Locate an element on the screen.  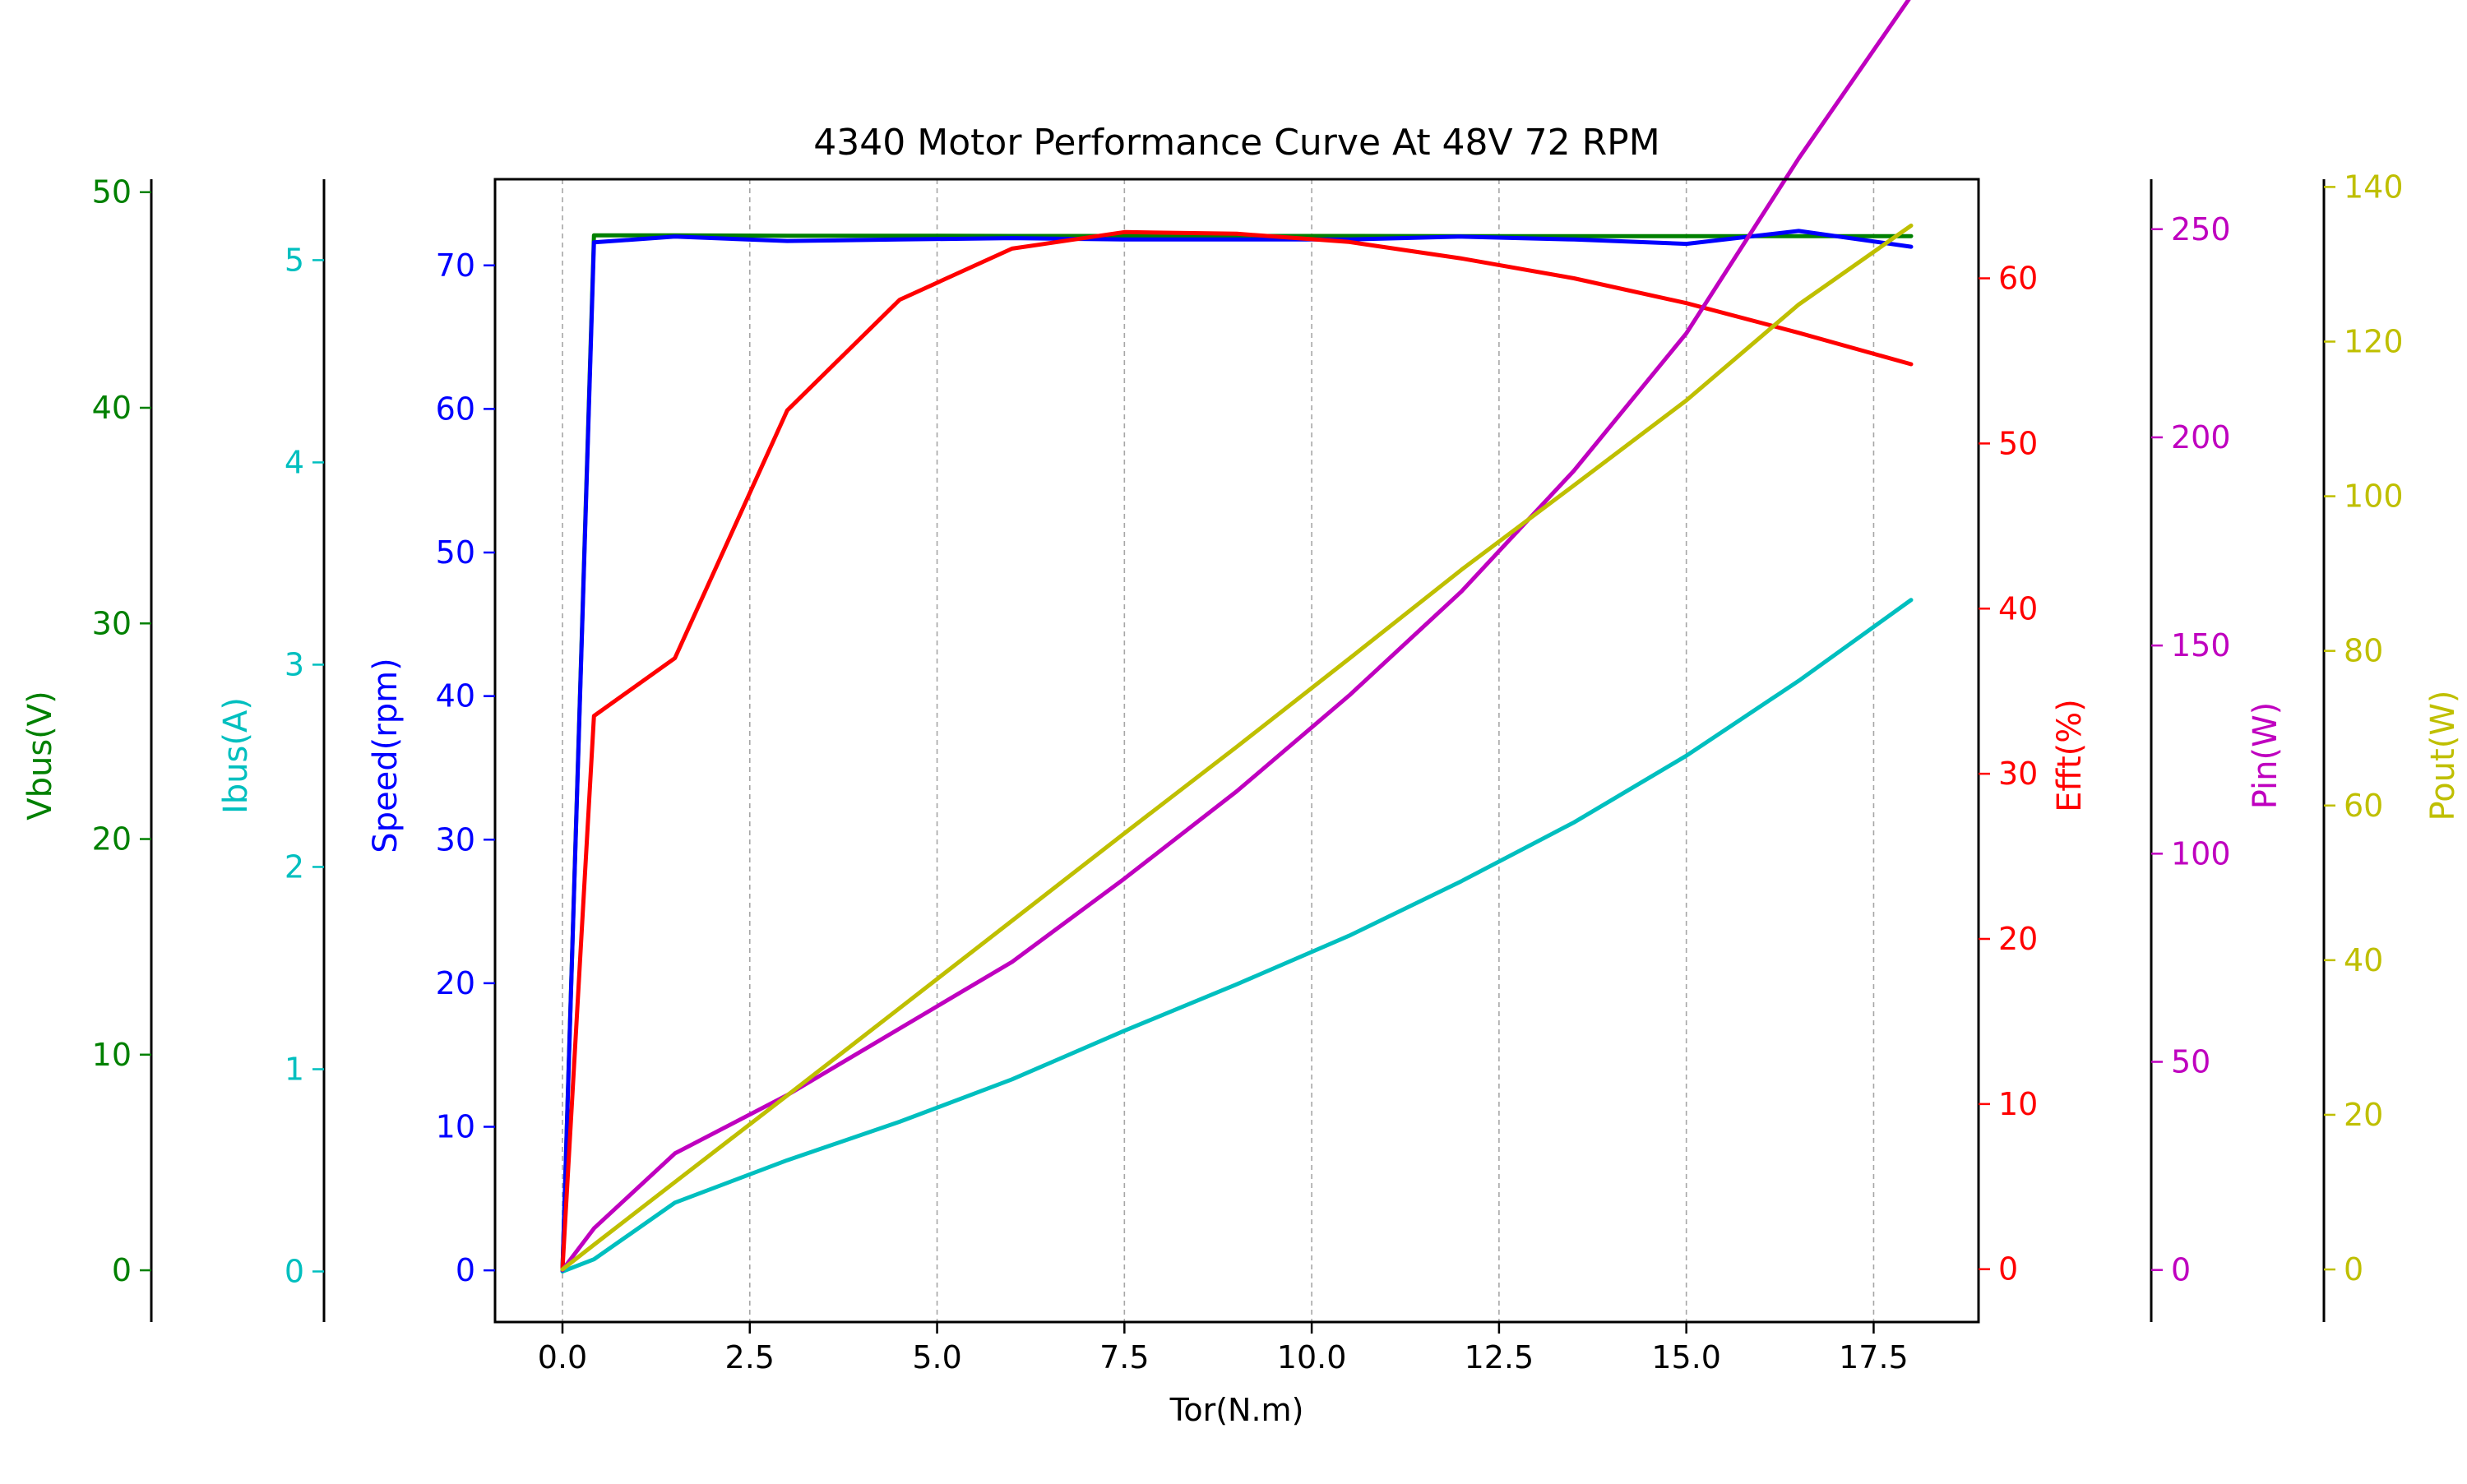
pout-axis-label: Pout(W) is located at coordinates (2443, 756).